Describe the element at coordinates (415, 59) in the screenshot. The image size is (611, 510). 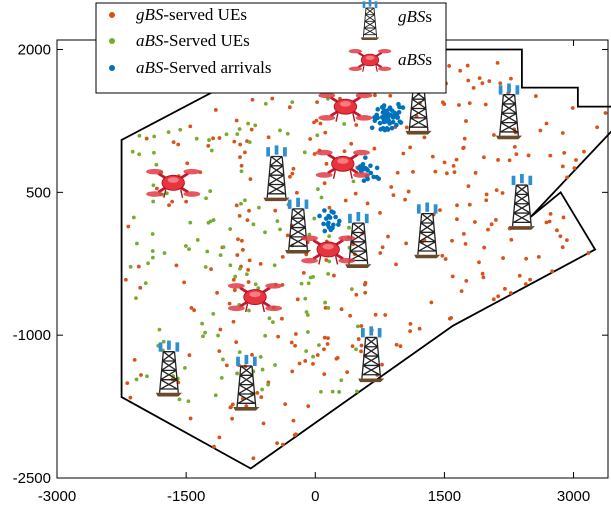
I see `legend-label-abss: aBSs` at that location.